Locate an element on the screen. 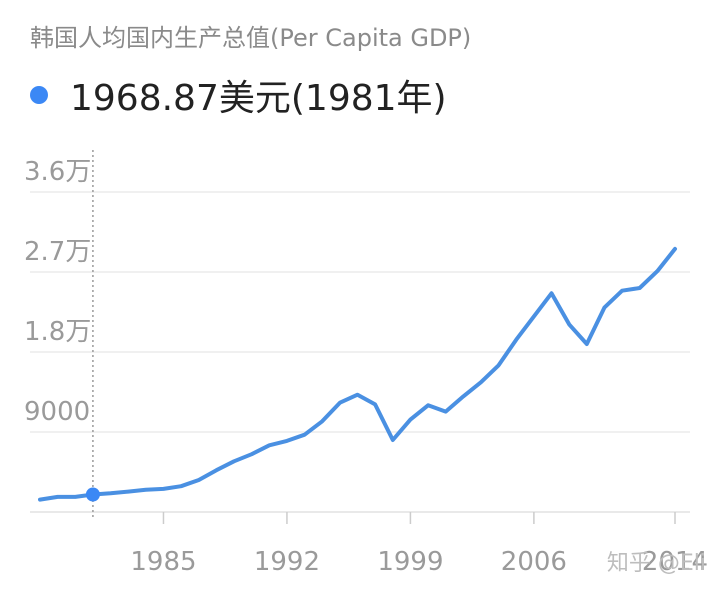 The image size is (720, 591). y-tick-label: 9000 is located at coordinates (57, 412).